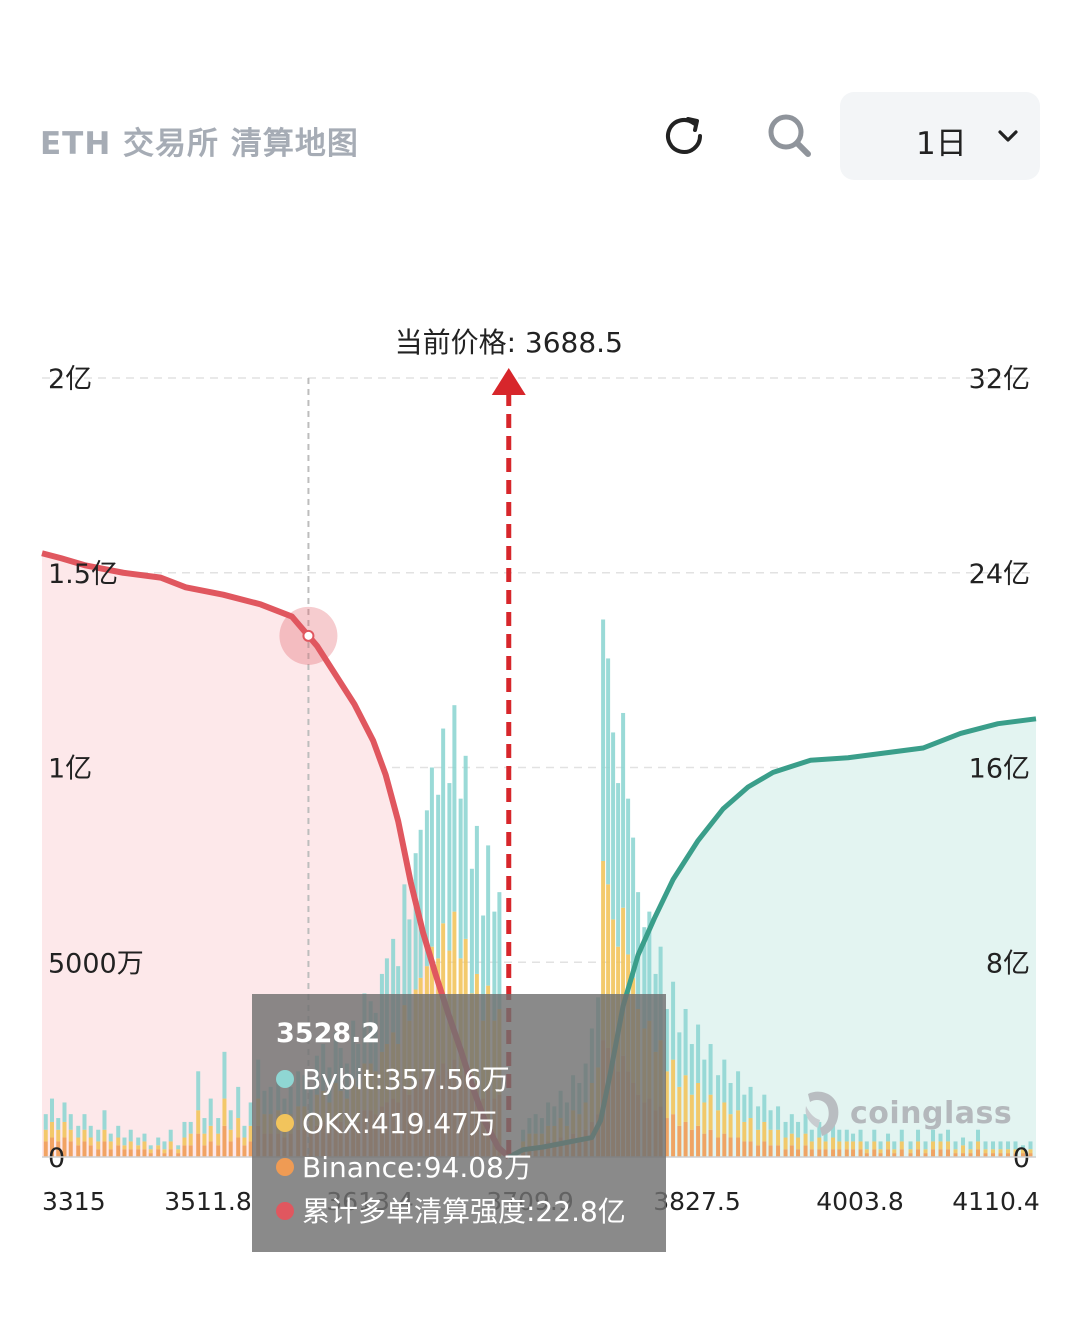  I want to click on refresh-button, so click(684, 136).